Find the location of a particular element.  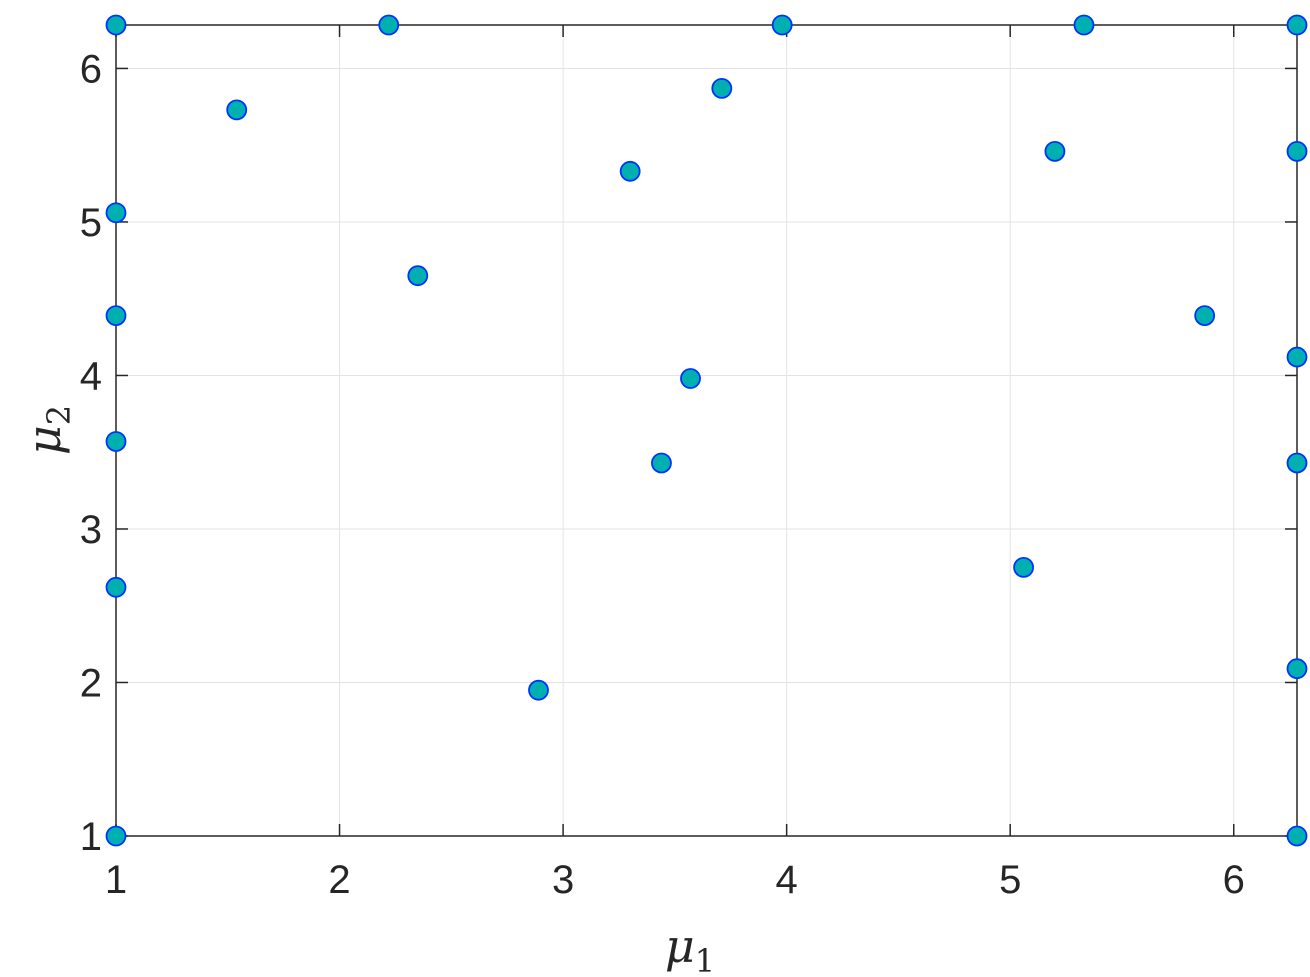

x-axis-label-symbol: μ is located at coordinates (680, 946).